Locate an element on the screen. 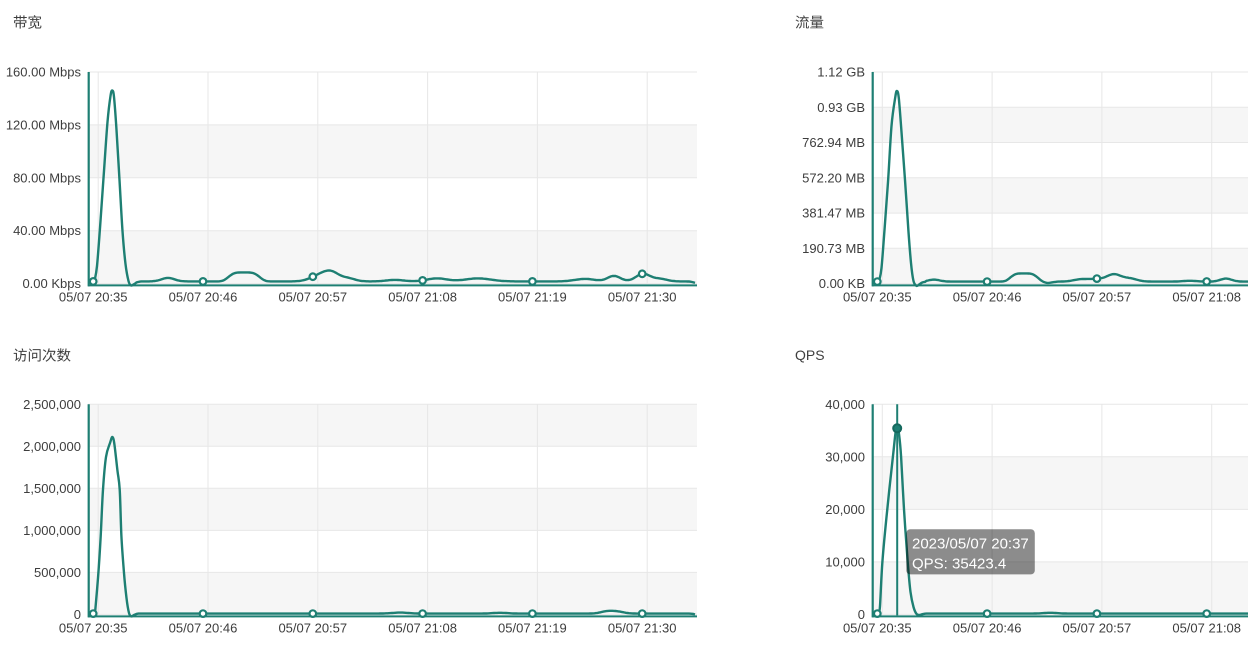 This screenshot has width=1248, height=672. svg-text: 381.47 MB is located at coordinates (833, 213).